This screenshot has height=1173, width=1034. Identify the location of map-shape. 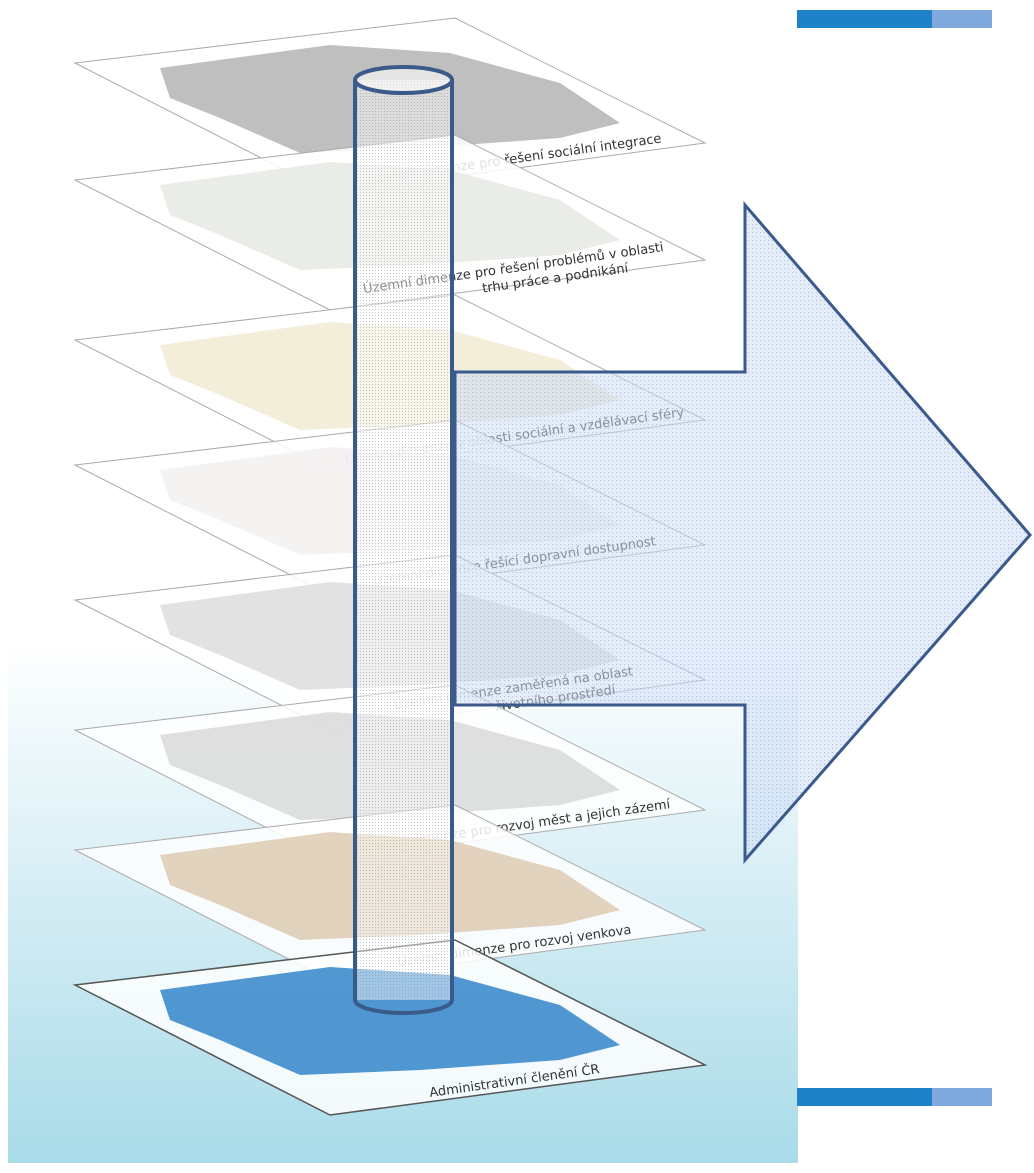
(390, 1021).